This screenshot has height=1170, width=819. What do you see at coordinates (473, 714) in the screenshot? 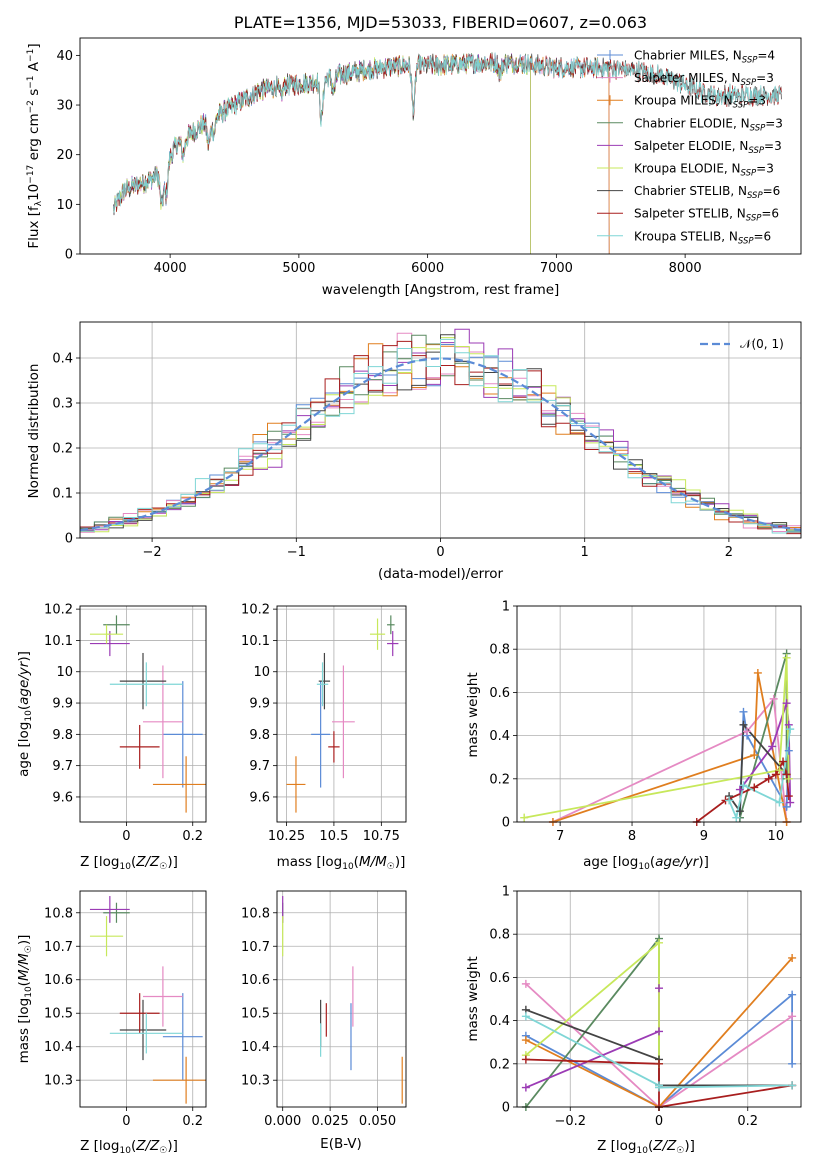
I see `weight-age-ylabel: mass weight` at bounding box center [473, 714].